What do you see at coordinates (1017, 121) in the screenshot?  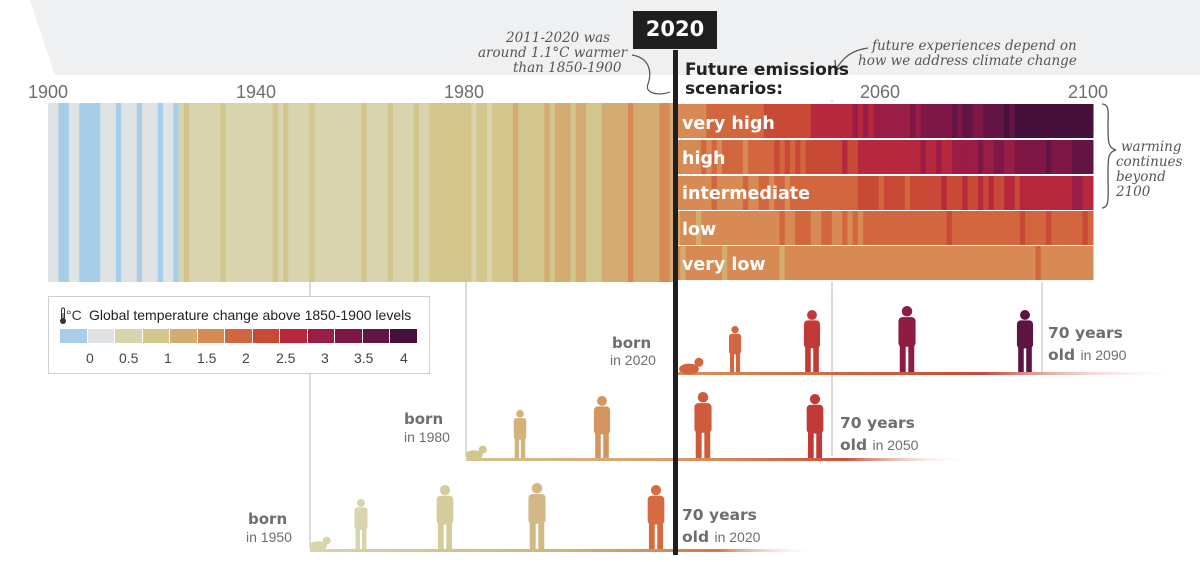 I see `scenario-stripe-0-2085` at bounding box center [1017, 121].